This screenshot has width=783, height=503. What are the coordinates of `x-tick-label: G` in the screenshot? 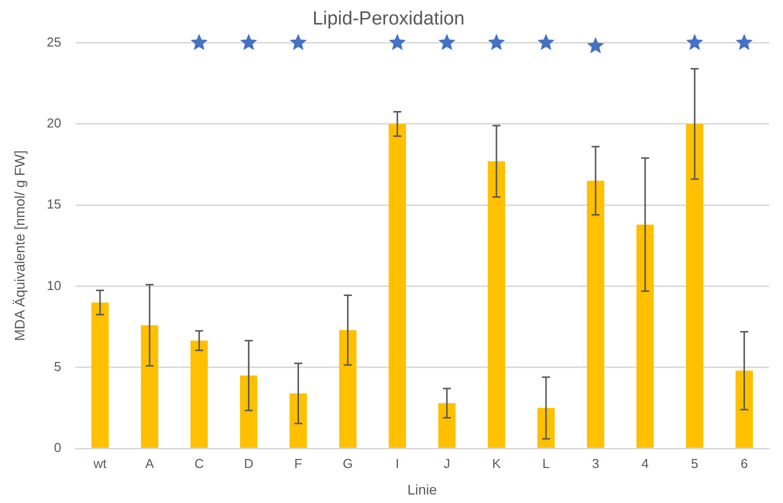 It's located at (347, 463).